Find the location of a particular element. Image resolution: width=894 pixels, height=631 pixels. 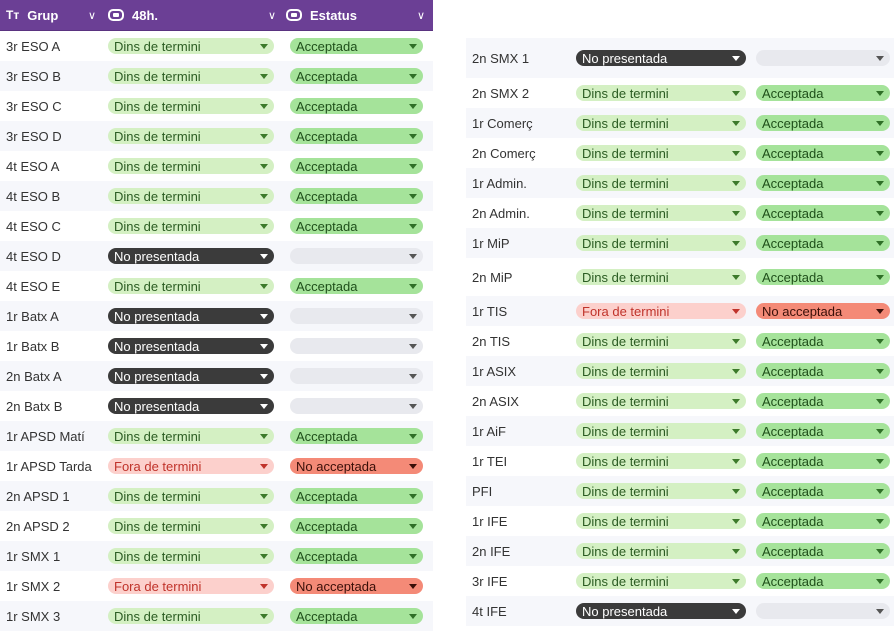

chevron-down-icon: ∨ is located at coordinates (271, 15).